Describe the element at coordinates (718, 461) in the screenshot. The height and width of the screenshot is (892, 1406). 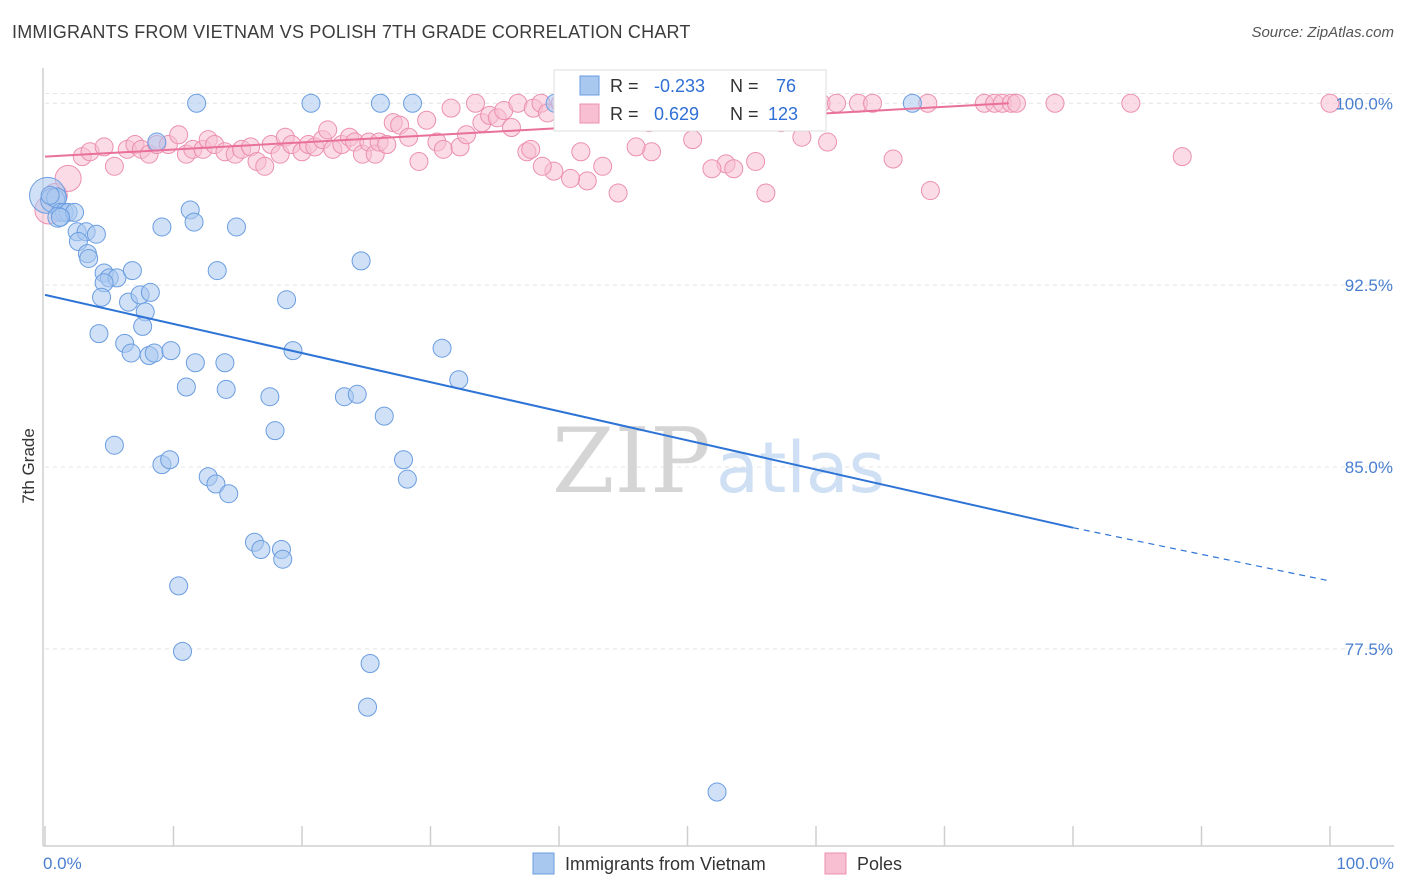
I see `watermark: ZIP atlas` at that location.